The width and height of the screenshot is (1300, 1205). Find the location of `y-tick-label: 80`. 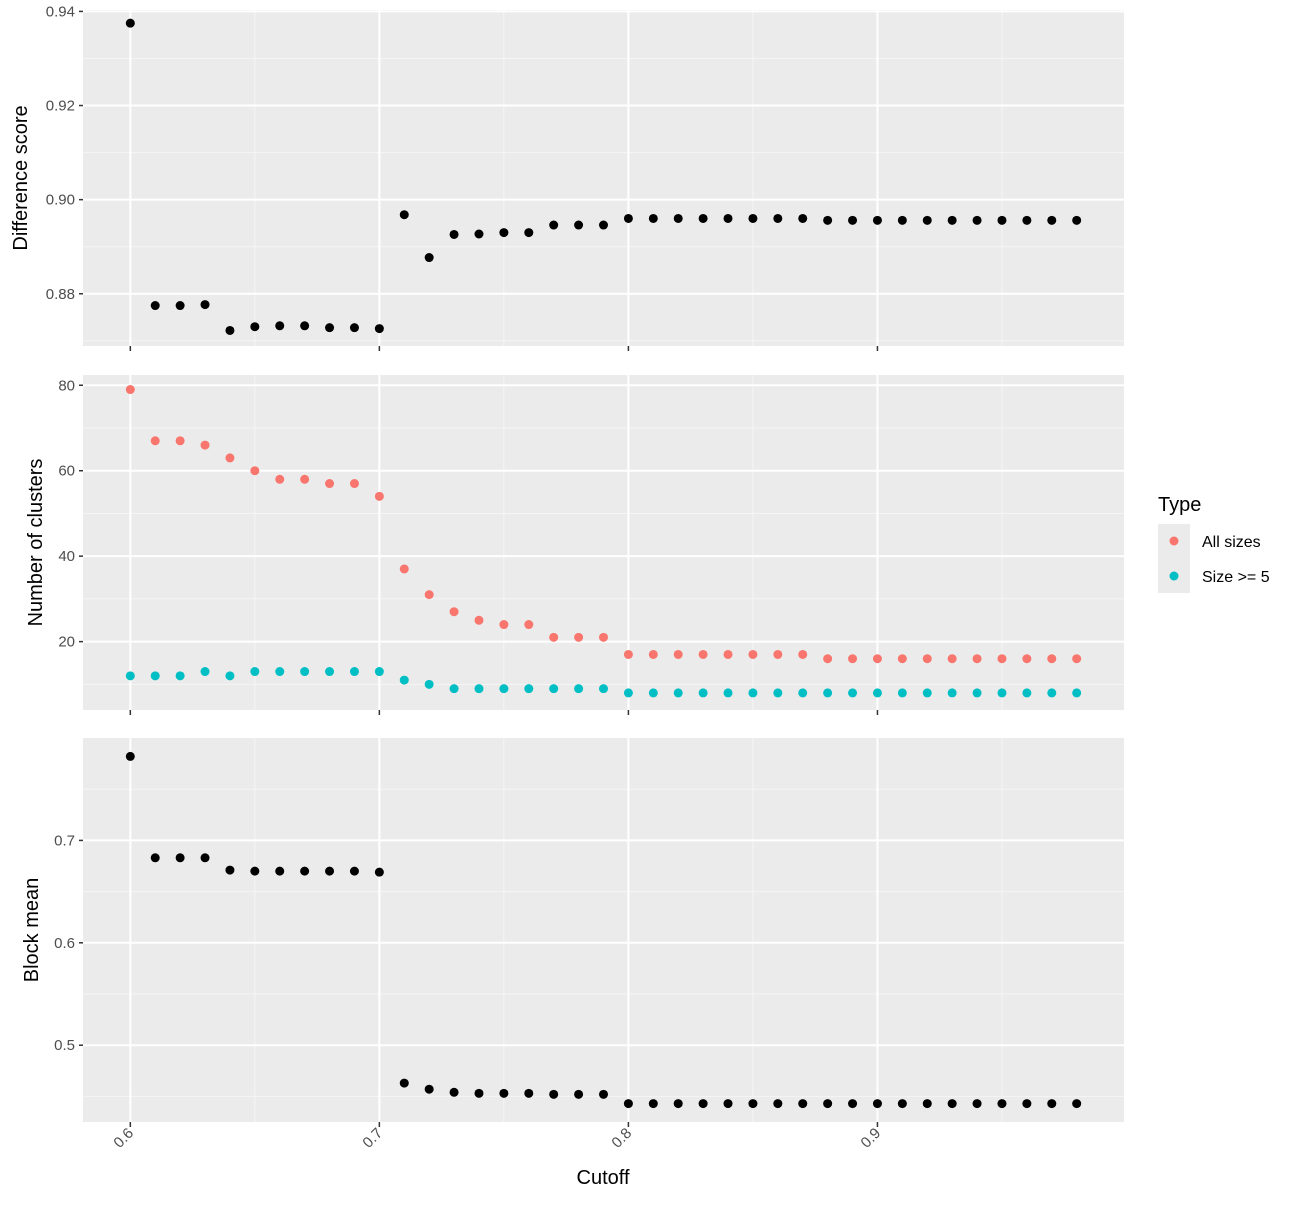

y-tick-label: 80 is located at coordinates (66, 385).